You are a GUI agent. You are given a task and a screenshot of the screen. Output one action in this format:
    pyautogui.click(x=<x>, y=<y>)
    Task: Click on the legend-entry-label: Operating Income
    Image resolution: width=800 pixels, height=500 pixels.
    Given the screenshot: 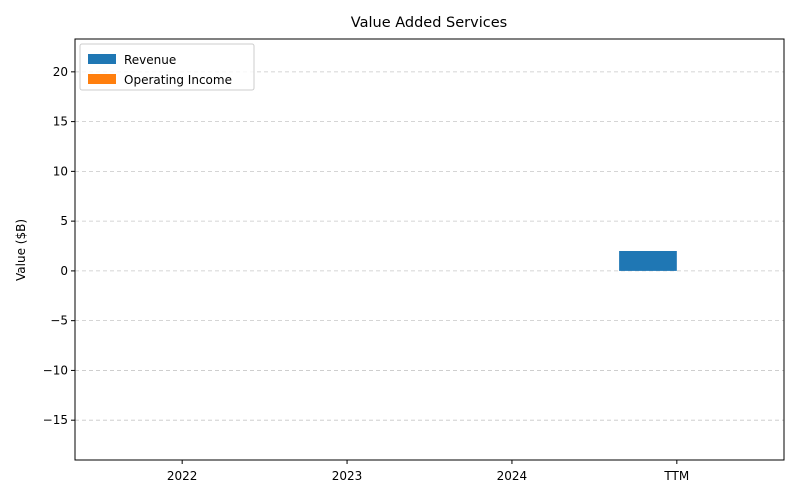 What is the action you would take?
    pyautogui.click(x=178, y=80)
    